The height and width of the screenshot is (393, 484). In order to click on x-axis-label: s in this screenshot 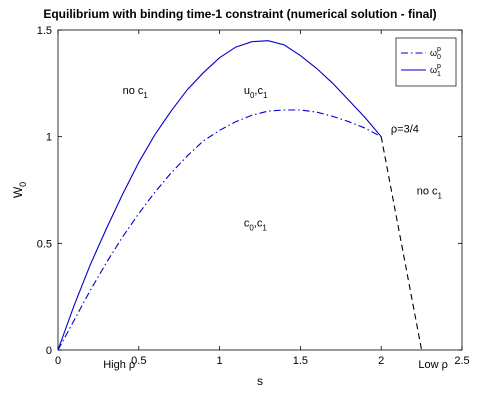, I will do `click(260, 381)`.